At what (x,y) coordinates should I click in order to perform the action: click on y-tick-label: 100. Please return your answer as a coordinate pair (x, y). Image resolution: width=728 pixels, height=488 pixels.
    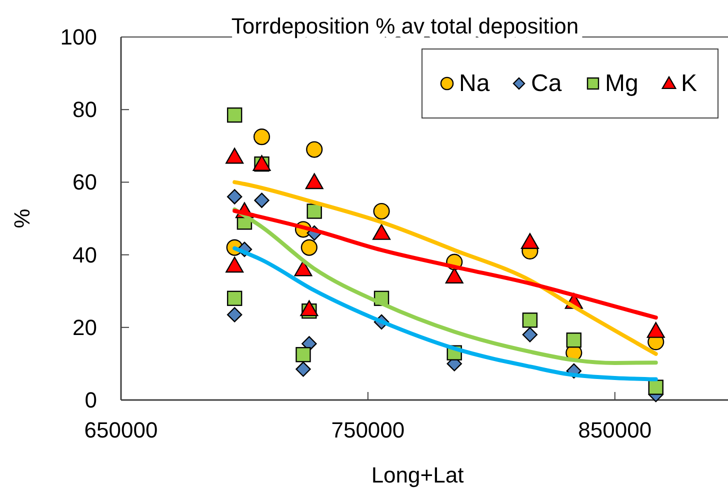
    Looking at the image, I should click on (78, 37).